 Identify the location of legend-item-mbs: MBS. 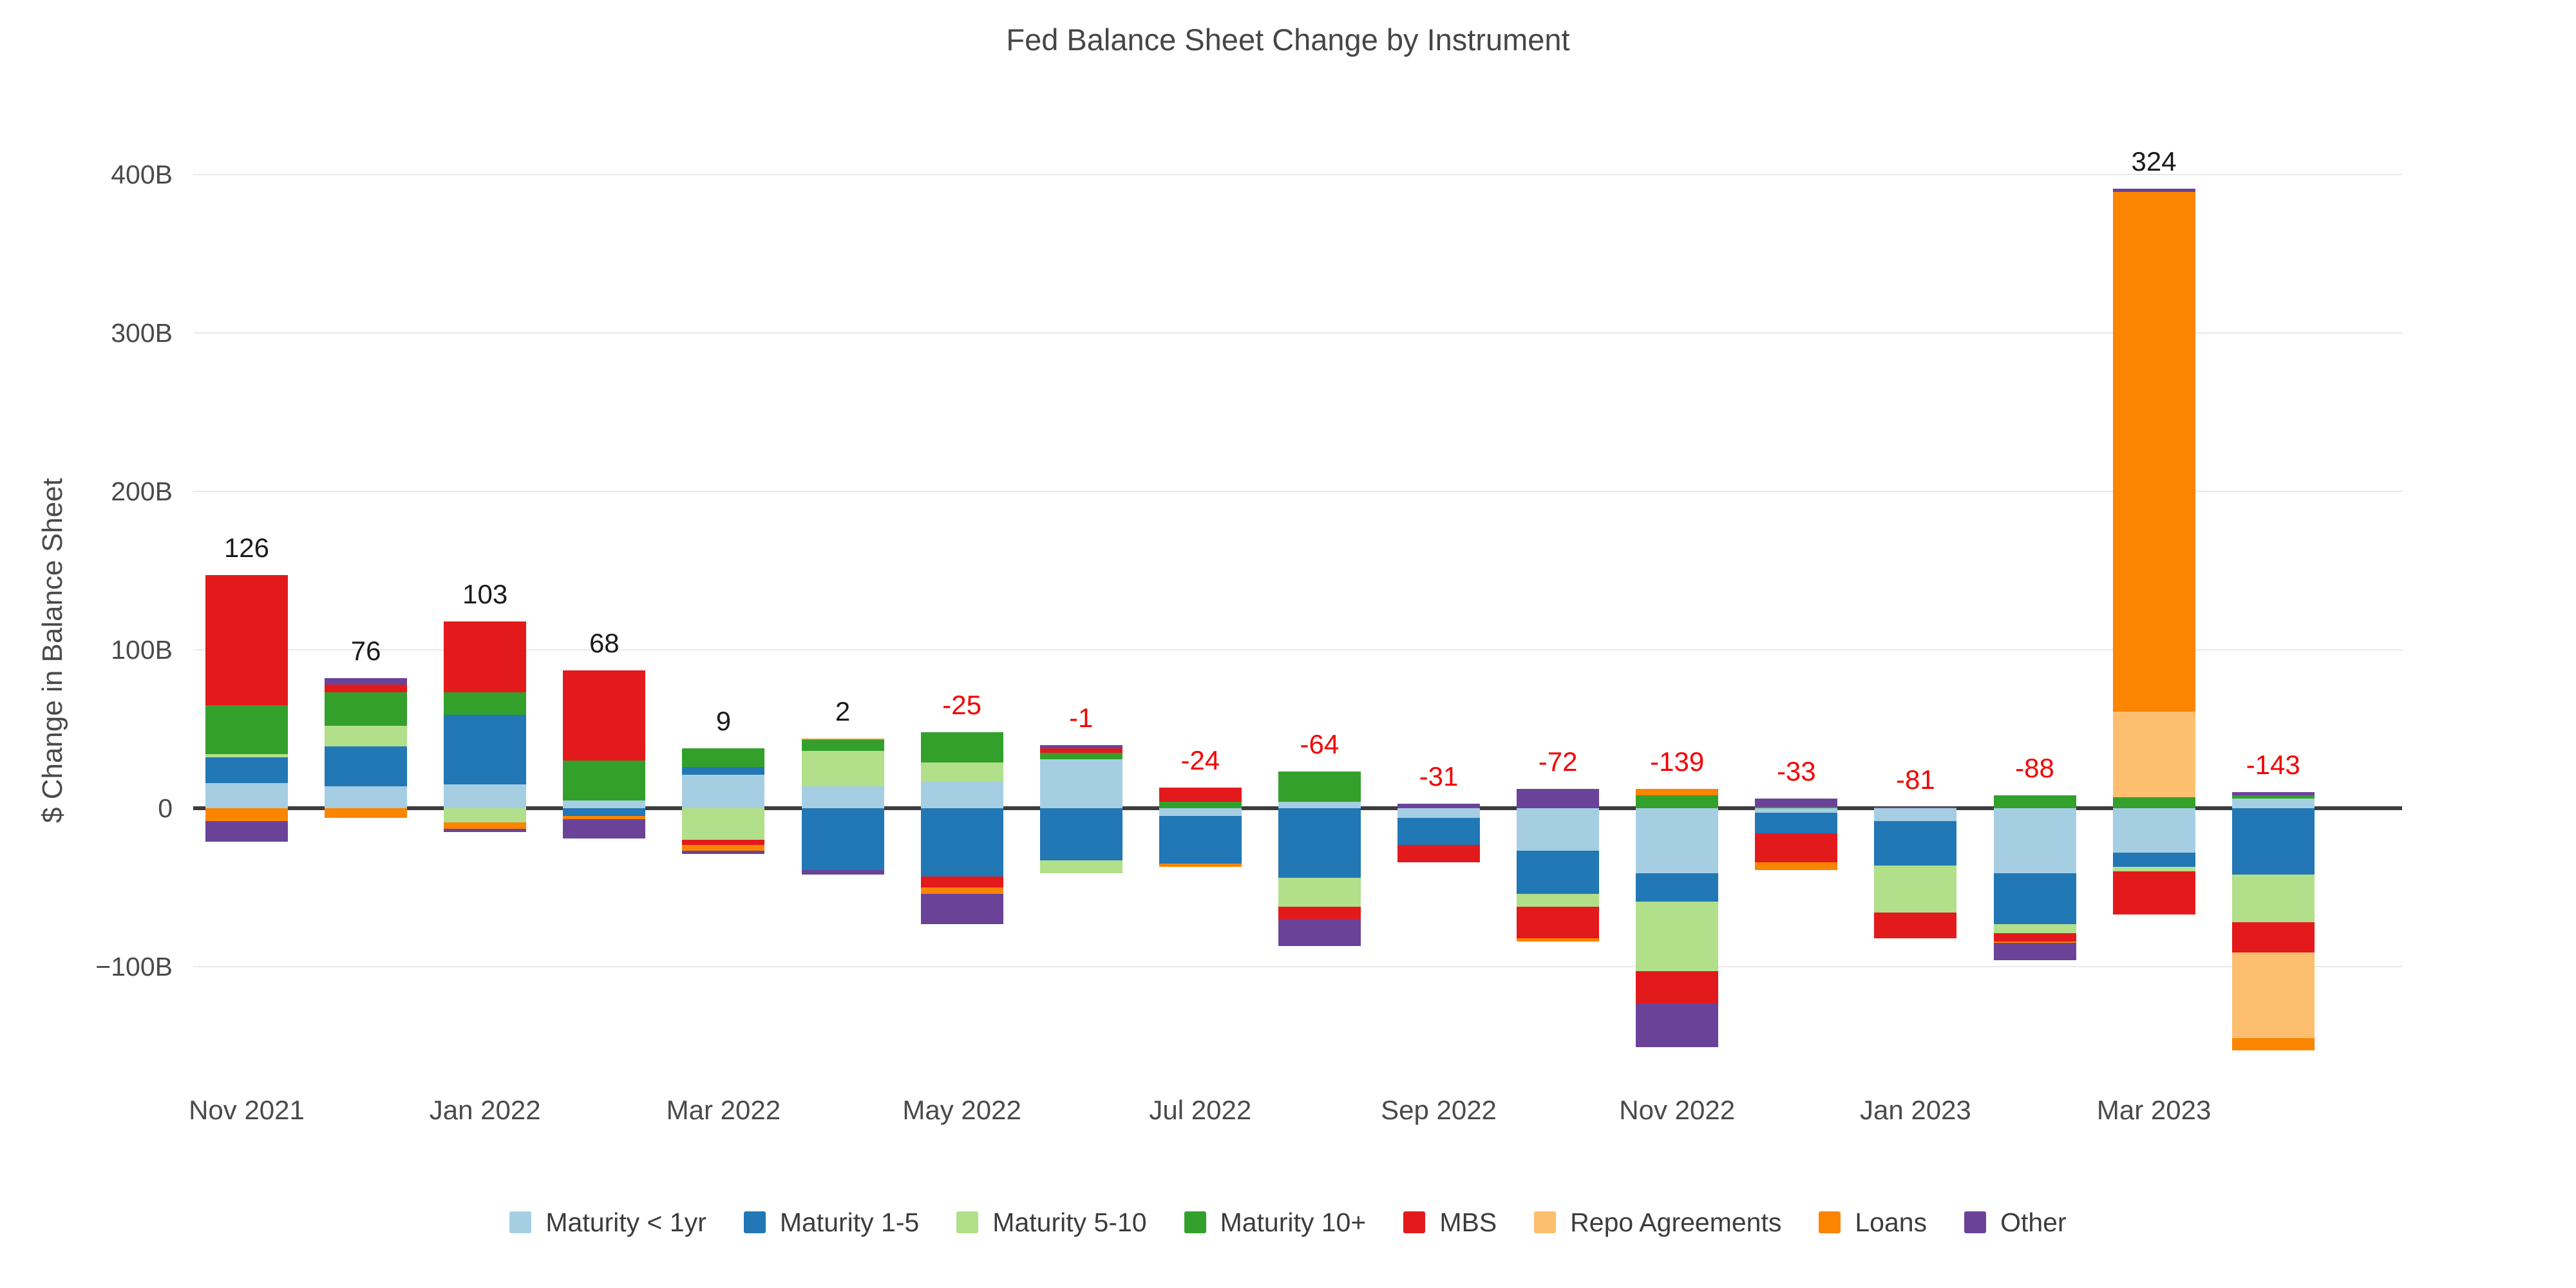
(1450, 1223).